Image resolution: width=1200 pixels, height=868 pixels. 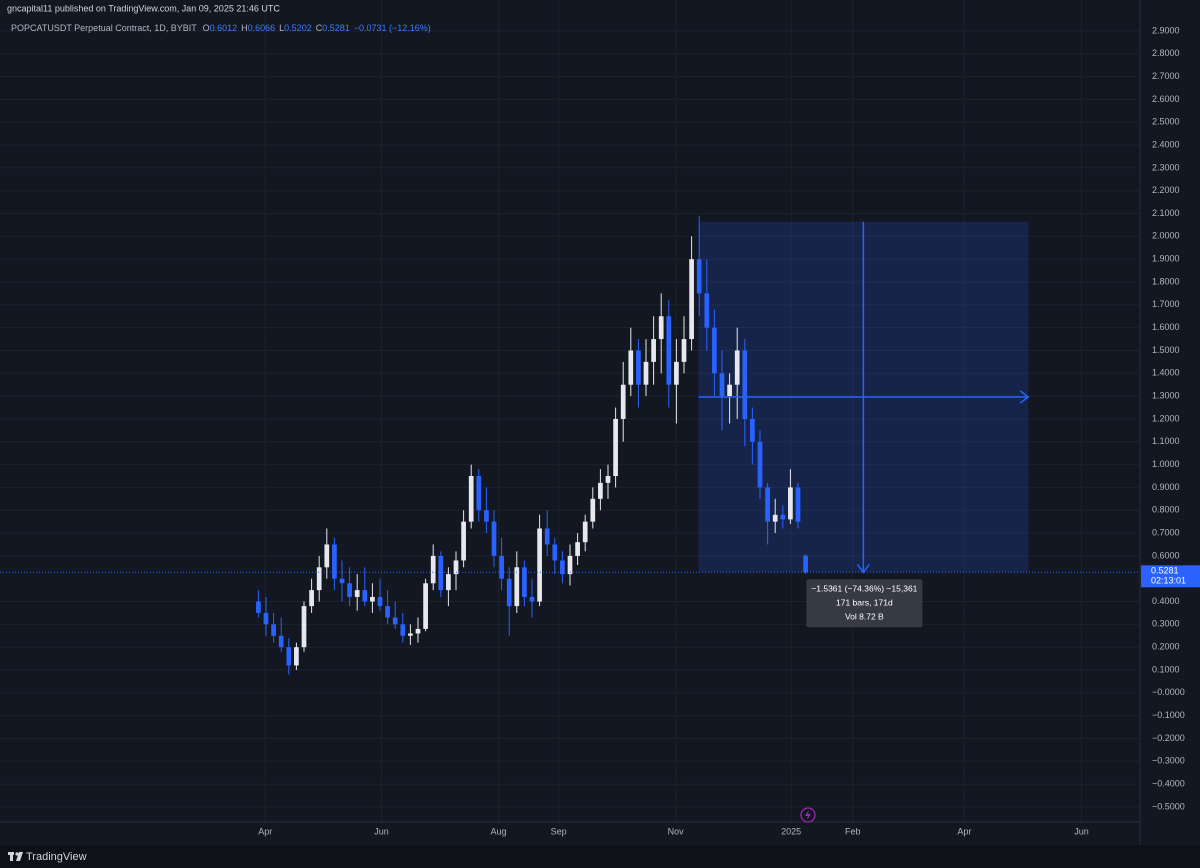 What do you see at coordinates (1166, 236) in the screenshot?
I see `y-tick-label: 2.0000` at bounding box center [1166, 236].